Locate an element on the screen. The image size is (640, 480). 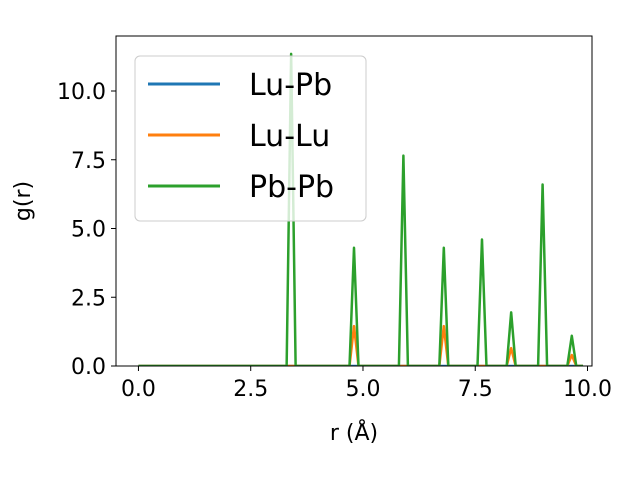
legend-label: Lu-Lu is located at coordinates (289, 136).